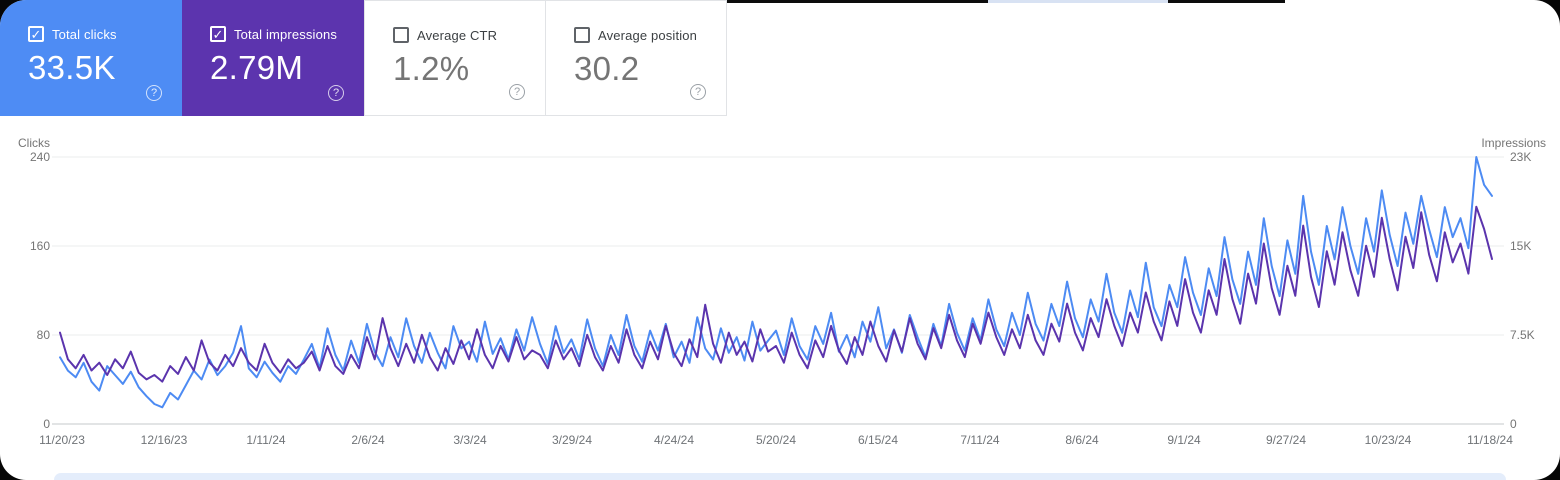  I want to click on x-axis-tick: 11/20/23, so click(62, 440).